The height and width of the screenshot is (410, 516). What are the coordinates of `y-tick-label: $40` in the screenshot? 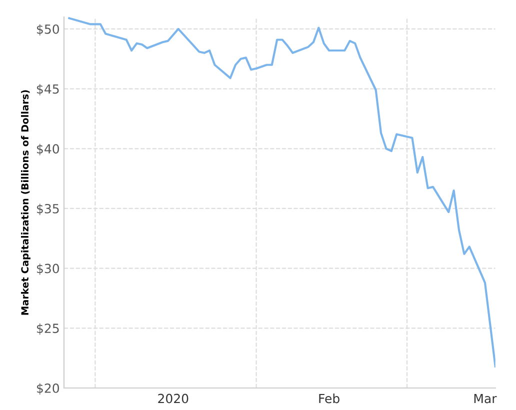 It's located at (48, 150).